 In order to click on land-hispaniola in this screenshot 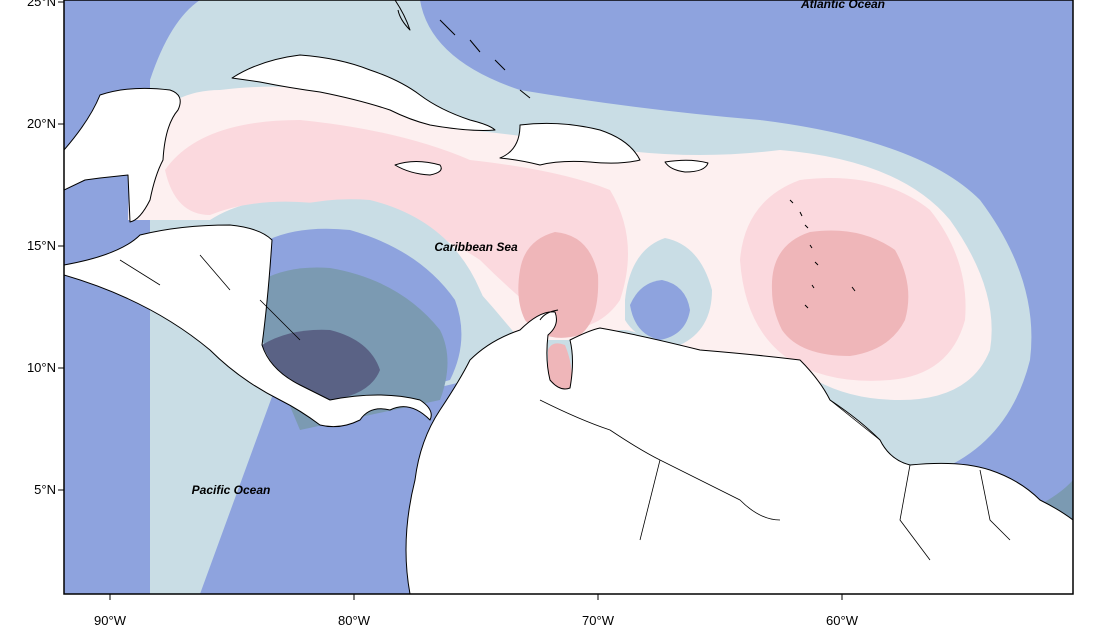, I will do `click(570, 144)`.